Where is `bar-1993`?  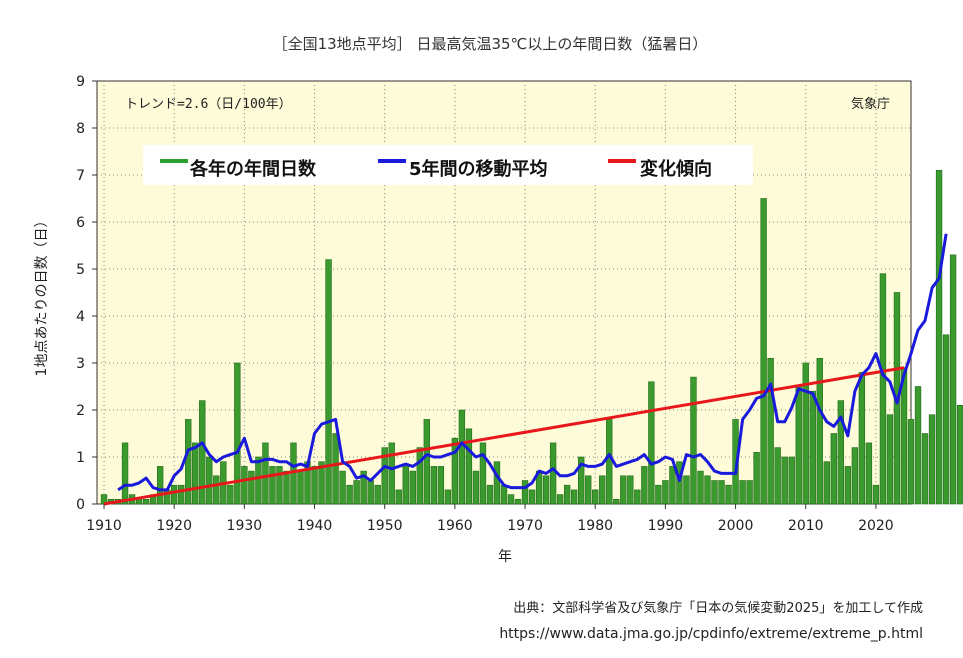 bar-1993 is located at coordinates (686, 490).